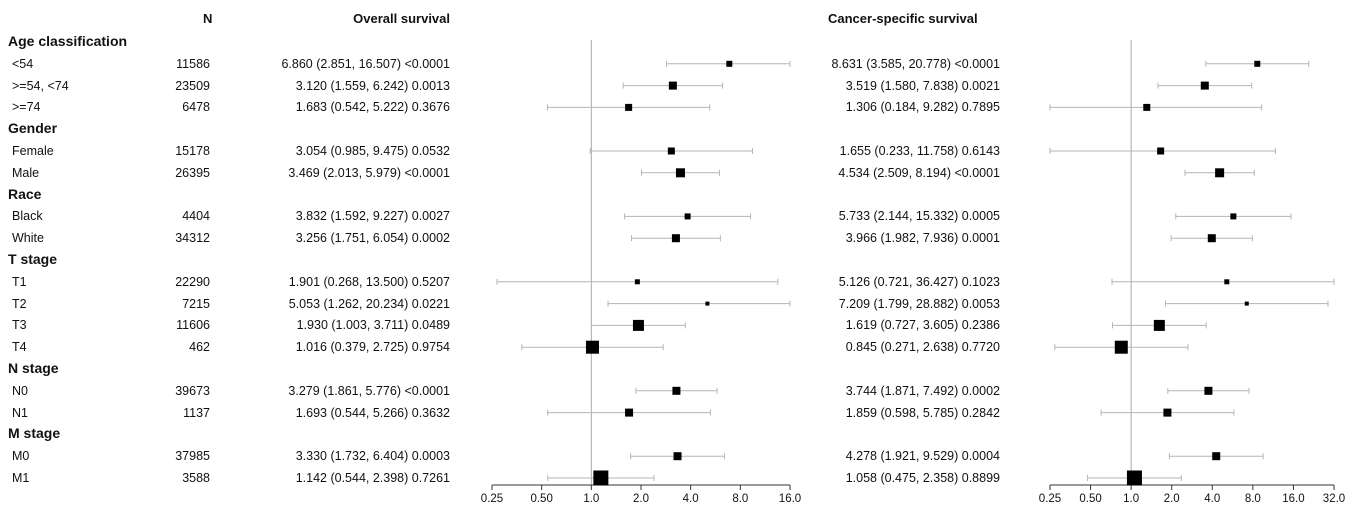 This screenshot has height=513, width=1355. I want to click on row-n: 23509, so click(192, 85).